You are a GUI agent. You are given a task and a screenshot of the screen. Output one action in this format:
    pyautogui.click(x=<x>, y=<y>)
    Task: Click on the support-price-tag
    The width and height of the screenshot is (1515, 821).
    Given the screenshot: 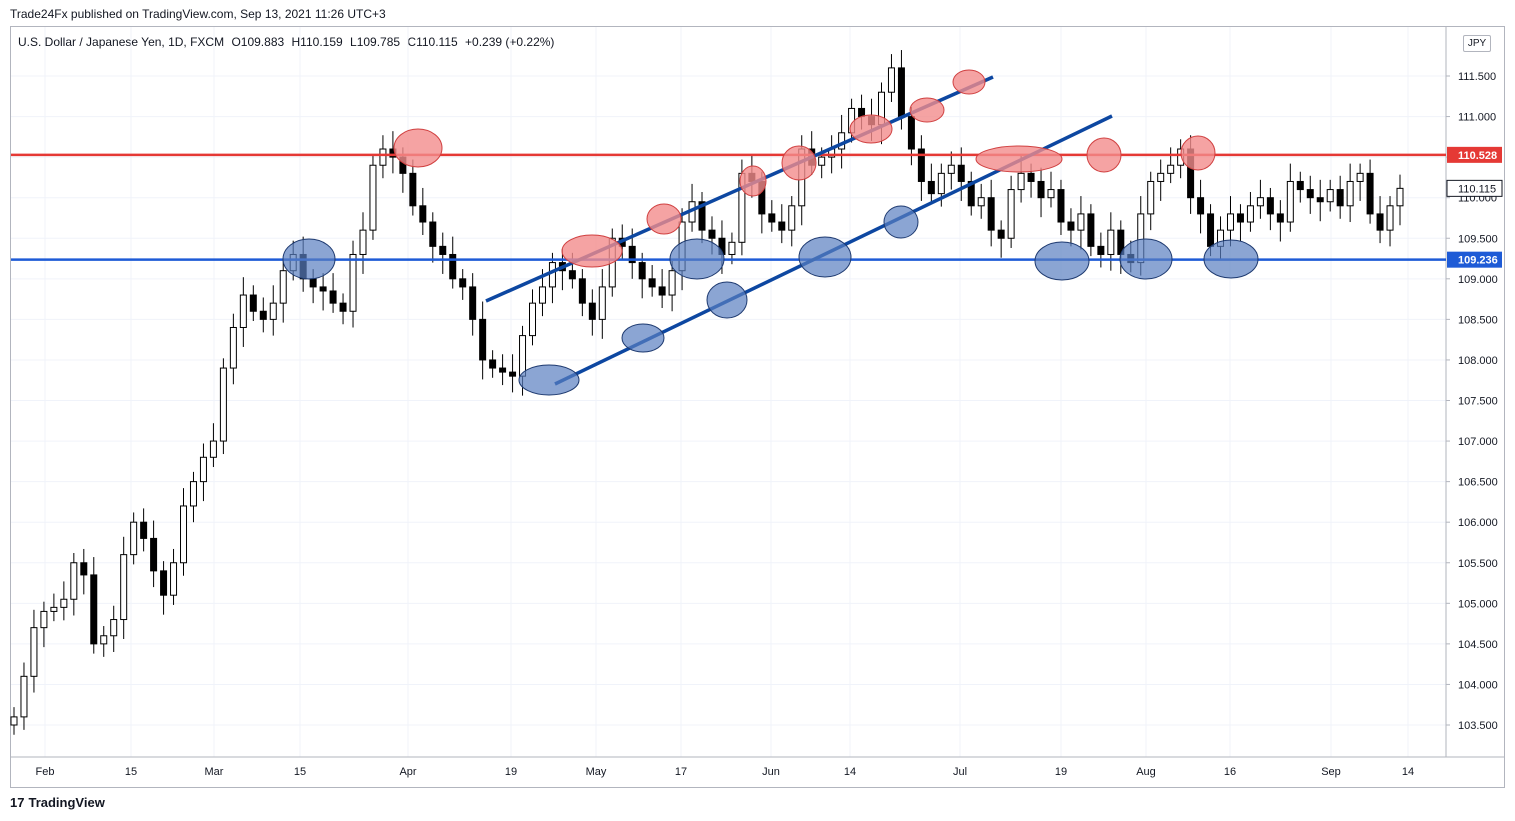 What is the action you would take?
    pyautogui.click(x=1474, y=259)
    